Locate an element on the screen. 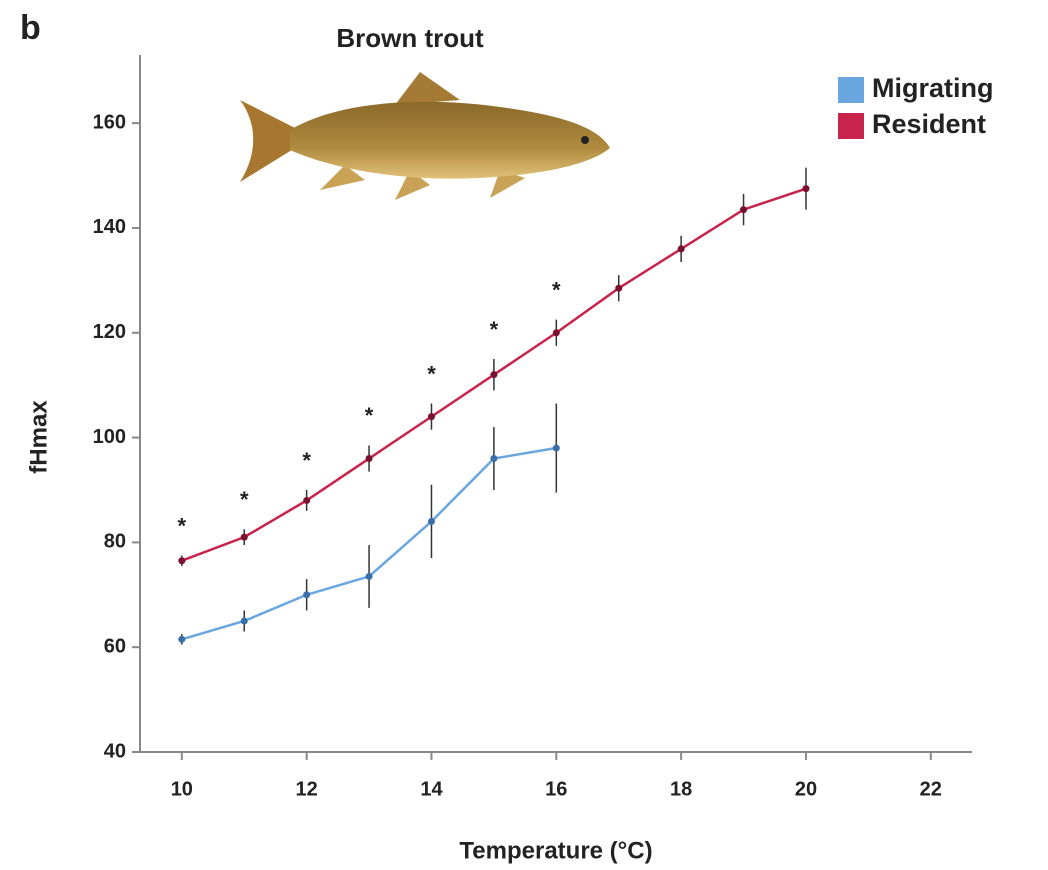  x-tick-label: 20 is located at coordinates (806, 789).